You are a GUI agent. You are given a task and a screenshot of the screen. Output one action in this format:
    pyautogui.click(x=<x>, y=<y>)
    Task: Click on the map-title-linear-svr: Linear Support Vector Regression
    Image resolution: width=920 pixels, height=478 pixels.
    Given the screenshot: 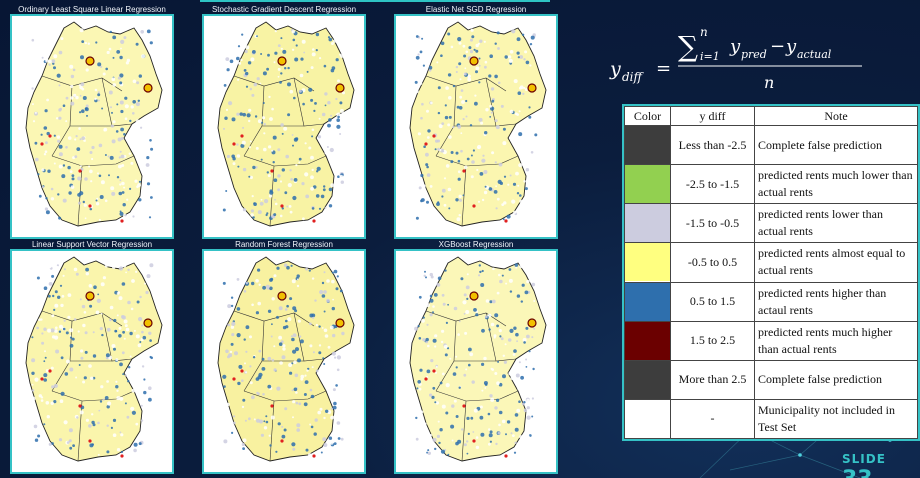 What is the action you would take?
    pyautogui.click(x=92, y=244)
    